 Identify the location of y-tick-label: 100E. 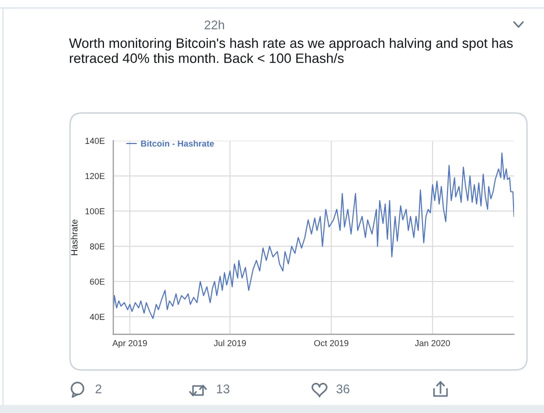
(95, 211).